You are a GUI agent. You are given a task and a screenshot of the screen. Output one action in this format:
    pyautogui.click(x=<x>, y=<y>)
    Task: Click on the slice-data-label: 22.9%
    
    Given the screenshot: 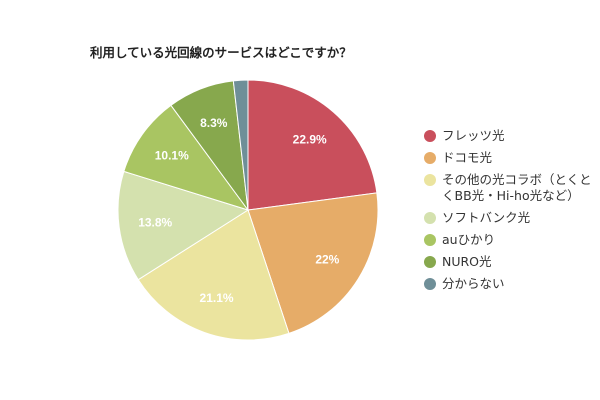 What is the action you would take?
    pyautogui.click(x=310, y=140)
    